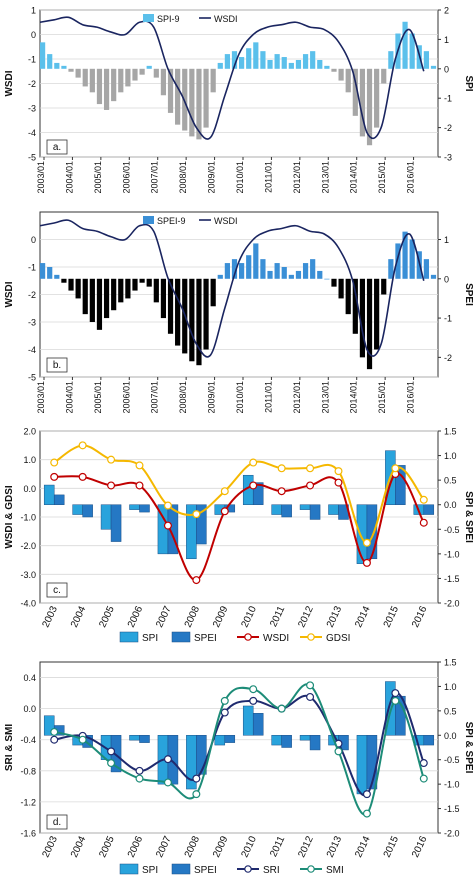 The height and width of the screenshot is (886, 474). Describe the element at coordinates (450, 456) in the screenshot. I see `right-tick-label: 1.0` at that location.